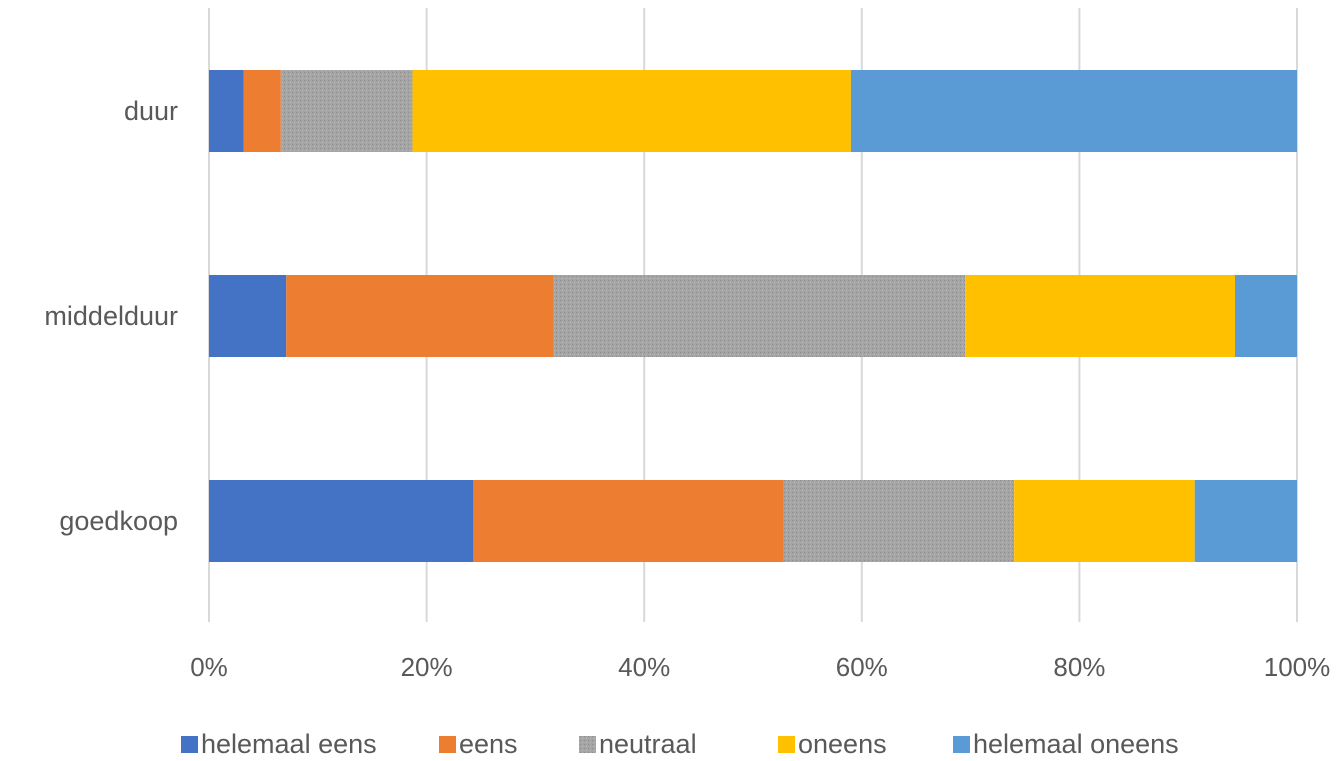 The image size is (1340, 761). What do you see at coordinates (786, 744) in the screenshot?
I see `legend-swatch-oneens` at bounding box center [786, 744].